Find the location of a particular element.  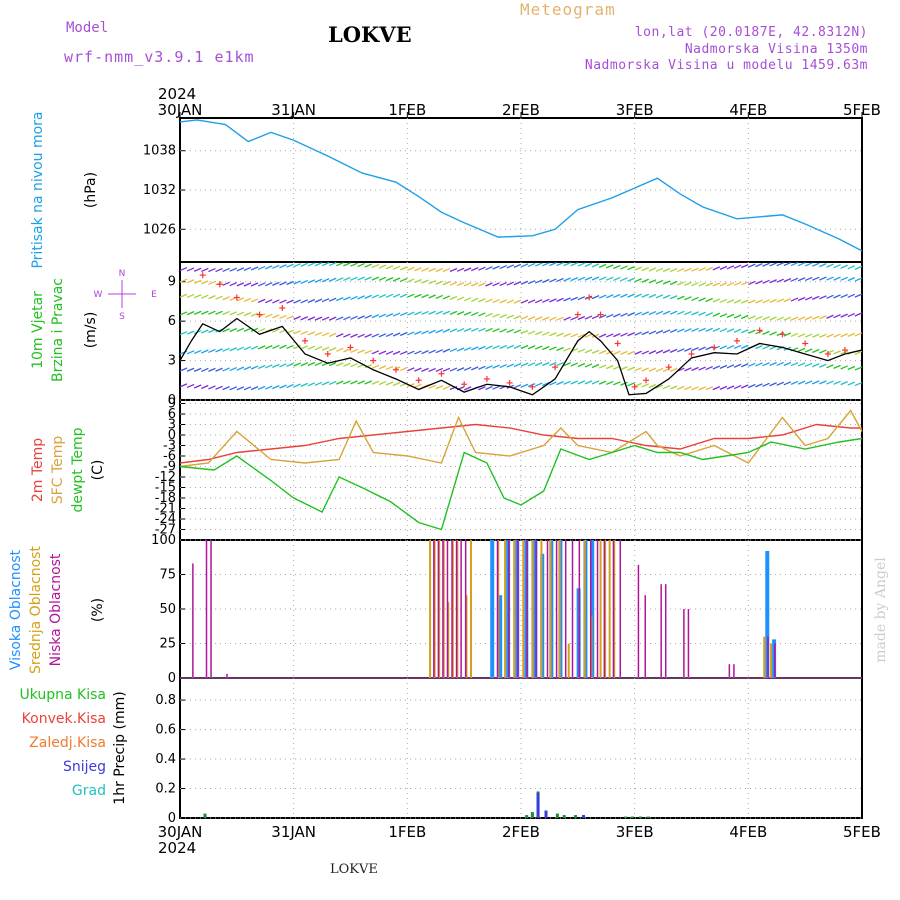

y-tick-label-clouds: 75 is located at coordinates (167, 575).